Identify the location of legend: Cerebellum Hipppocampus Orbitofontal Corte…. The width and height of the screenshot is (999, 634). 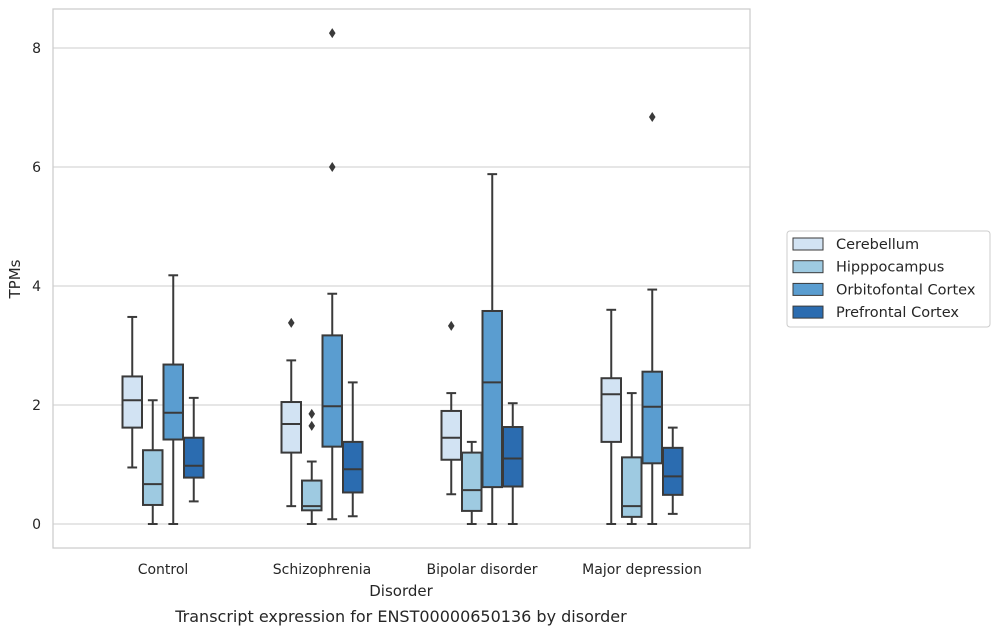
(888, 279).